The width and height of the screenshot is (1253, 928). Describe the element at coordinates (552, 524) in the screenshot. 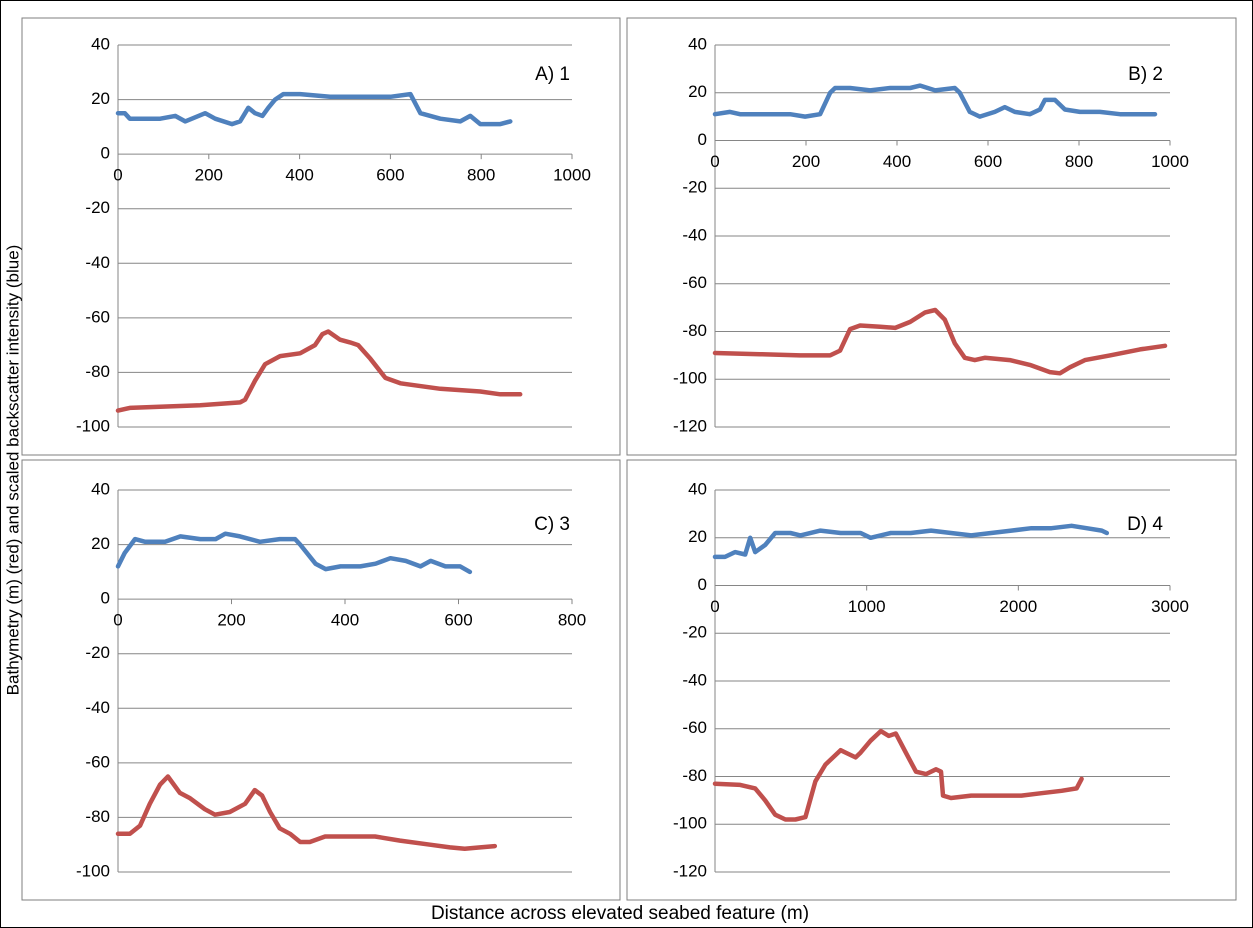

I see `panel-label: C) 3` at that location.